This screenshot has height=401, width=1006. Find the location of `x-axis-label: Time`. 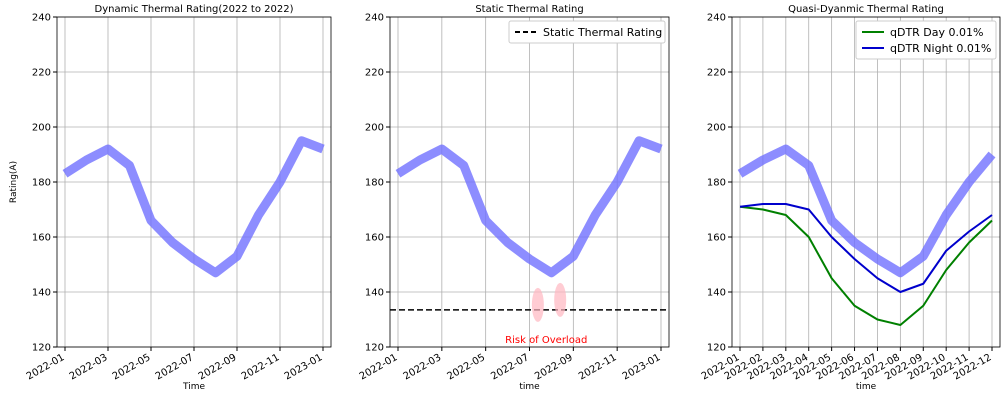

x-axis-label: Time is located at coordinates (193, 387).